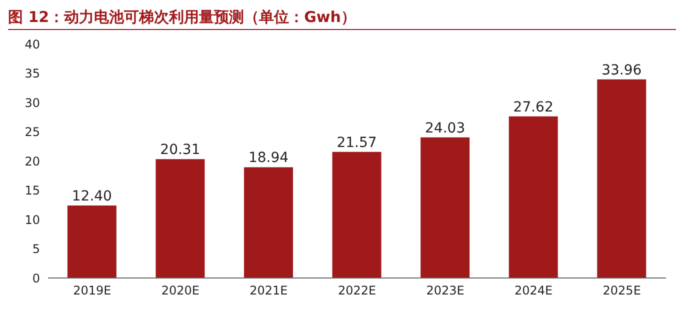 This screenshot has width=684, height=324. What do you see at coordinates (32, 103) in the screenshot?
I see `y-tick-label: 30` at bounding box center [32, 103].